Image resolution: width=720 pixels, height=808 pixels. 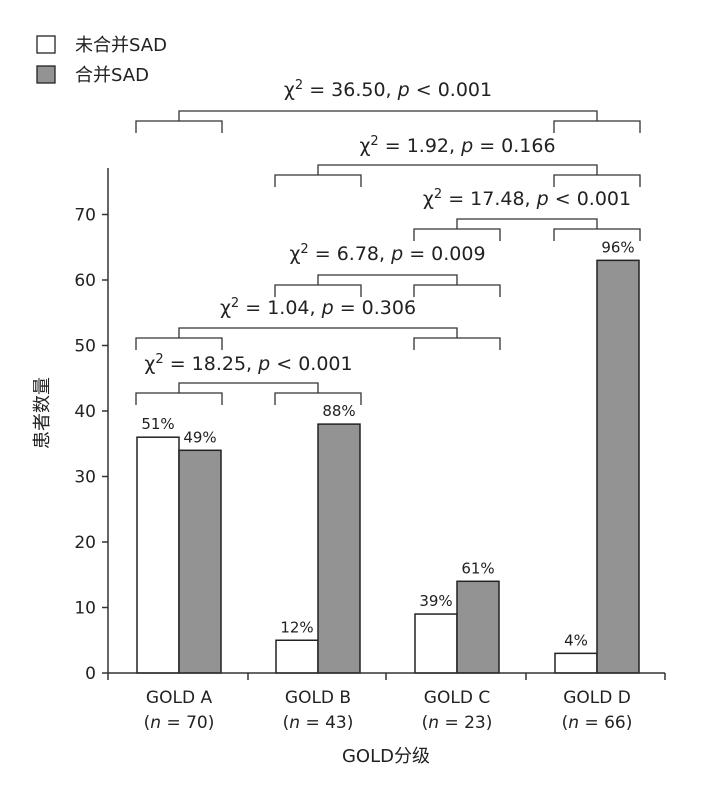 What do you see at coordinates (387, 269) in the screenshot?
I see `comparison-bracket: χ2 = 6.78, p = 0.009` at bounding box center [387, 269].